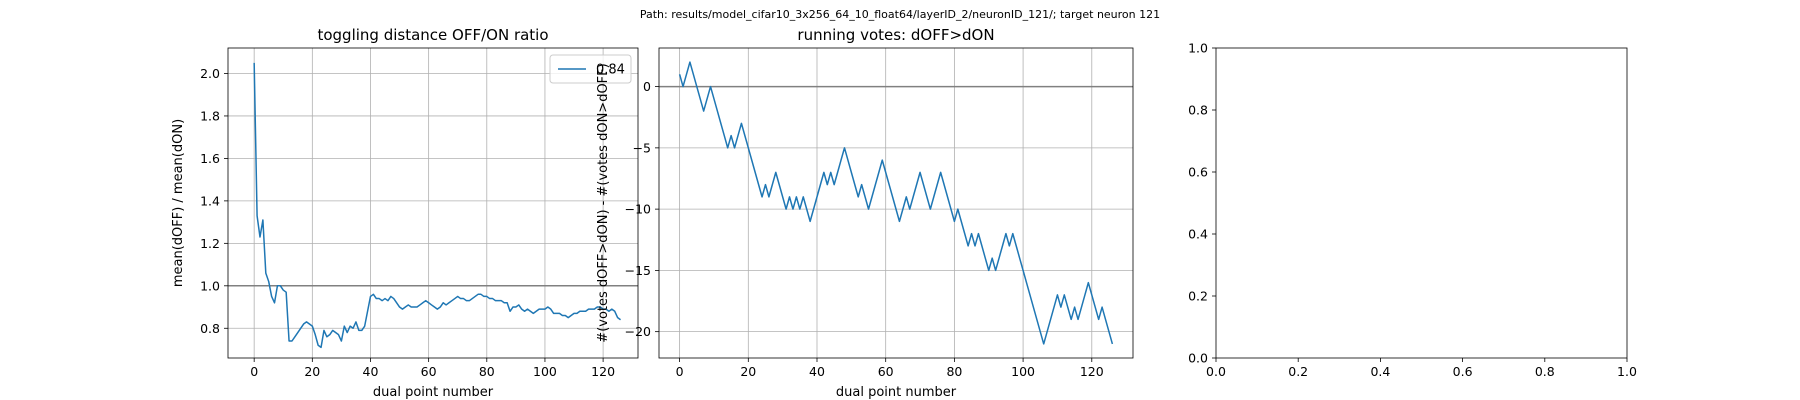  I want to click on y-tick-label: −10, so click(638, 209).